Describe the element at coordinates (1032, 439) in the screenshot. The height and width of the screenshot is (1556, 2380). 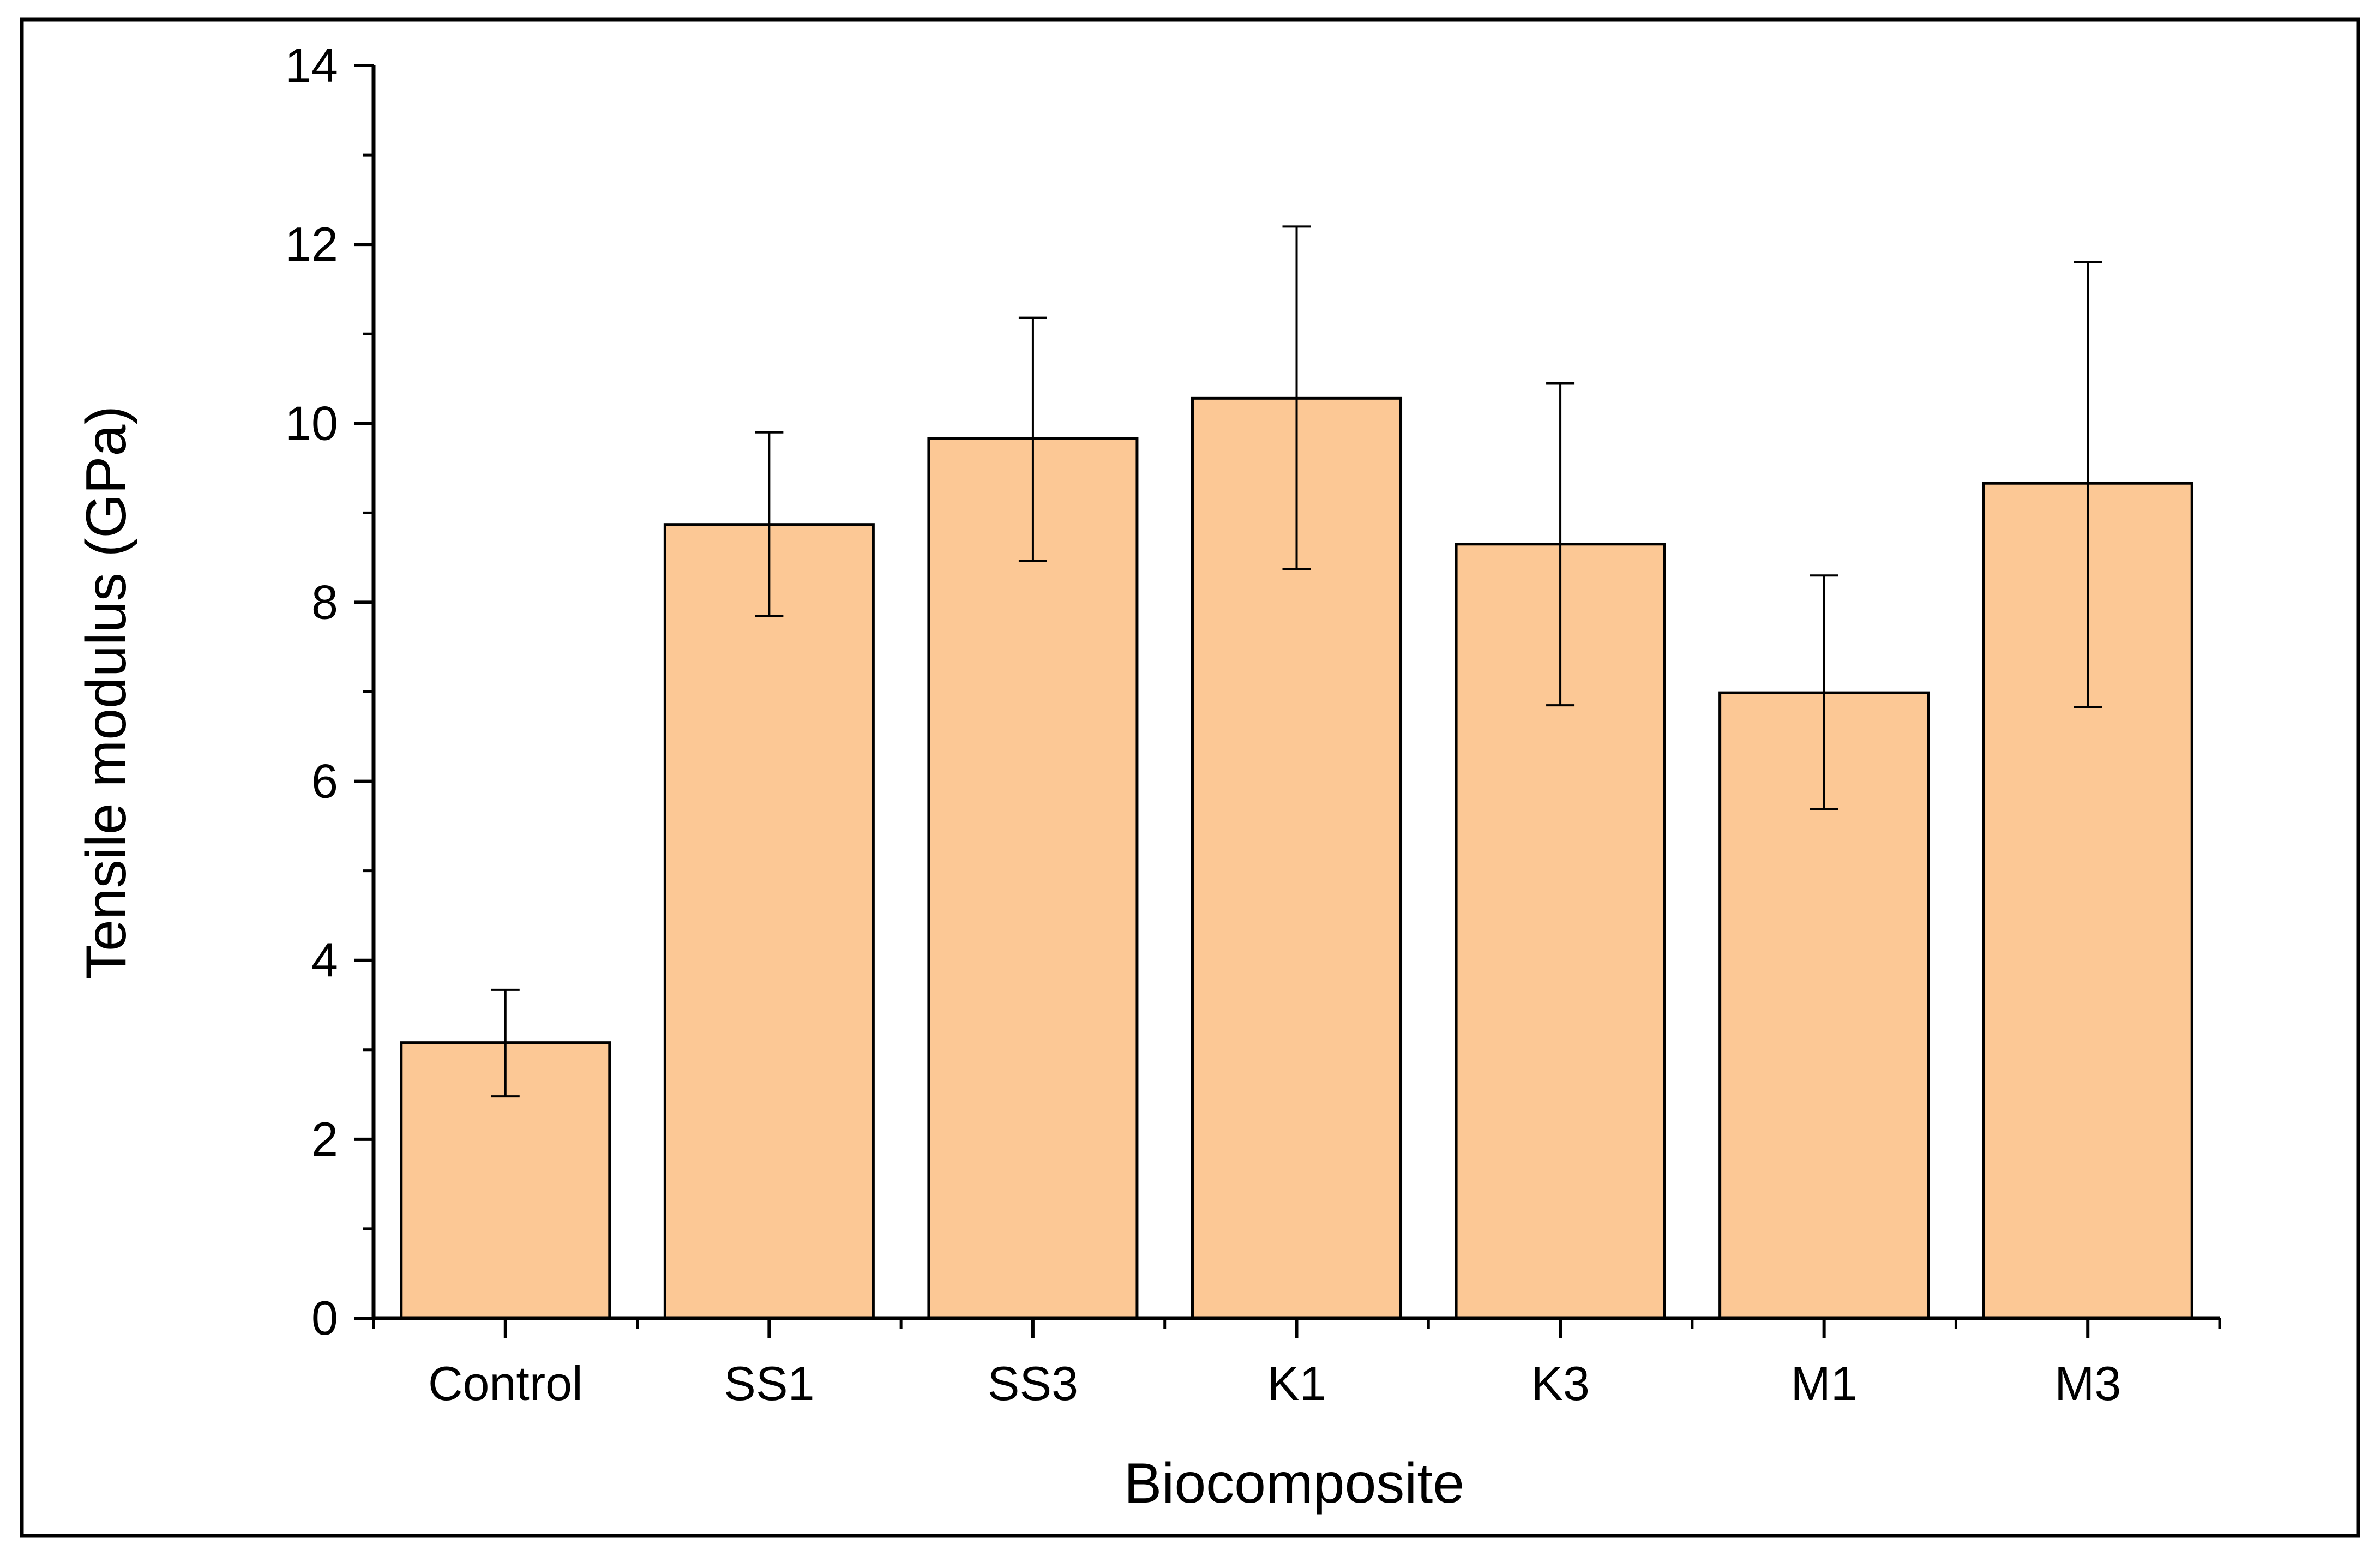
I see `error-bar-ss3` at that location.